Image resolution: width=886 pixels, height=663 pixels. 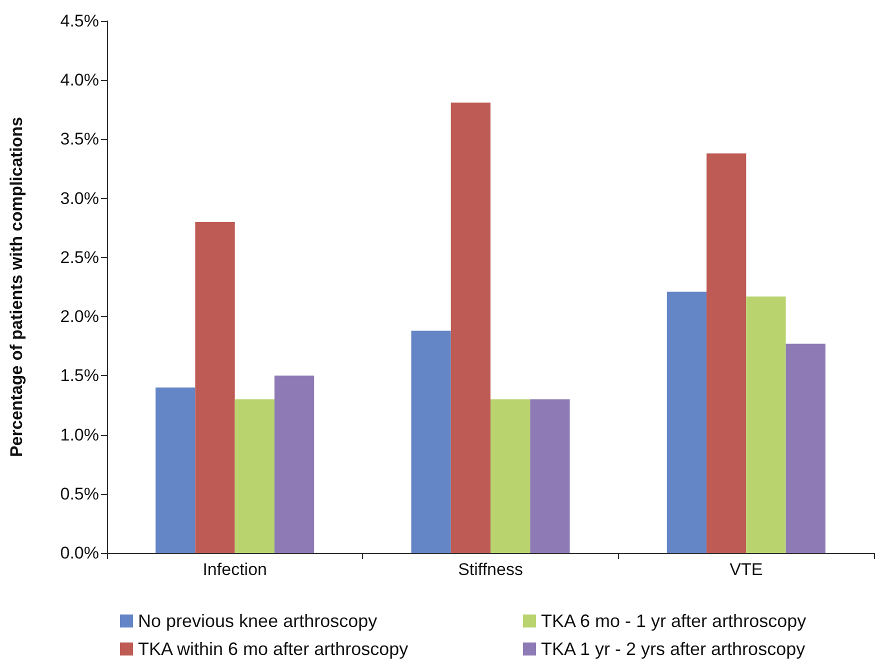 I want to click on y-tick-label: 0.0%, so click(x=79, y=553).